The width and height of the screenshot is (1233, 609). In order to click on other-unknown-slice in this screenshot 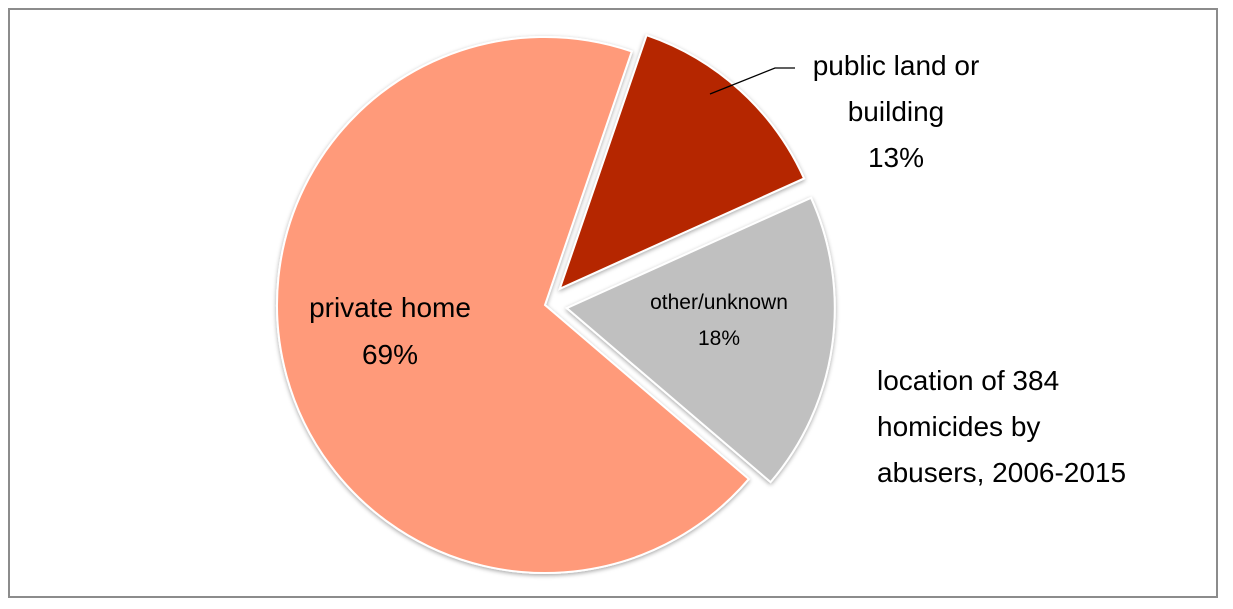, I will do `click(700, 340)`.